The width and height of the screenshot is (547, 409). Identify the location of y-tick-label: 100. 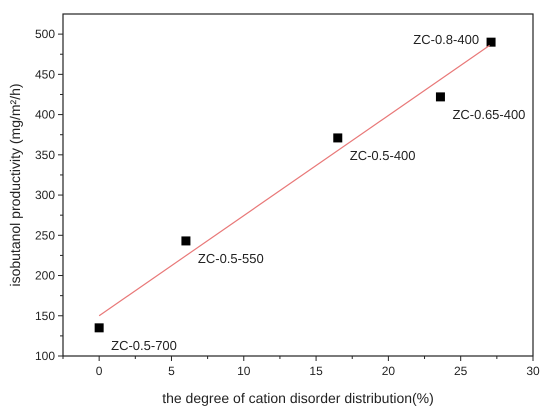
(45, 356).